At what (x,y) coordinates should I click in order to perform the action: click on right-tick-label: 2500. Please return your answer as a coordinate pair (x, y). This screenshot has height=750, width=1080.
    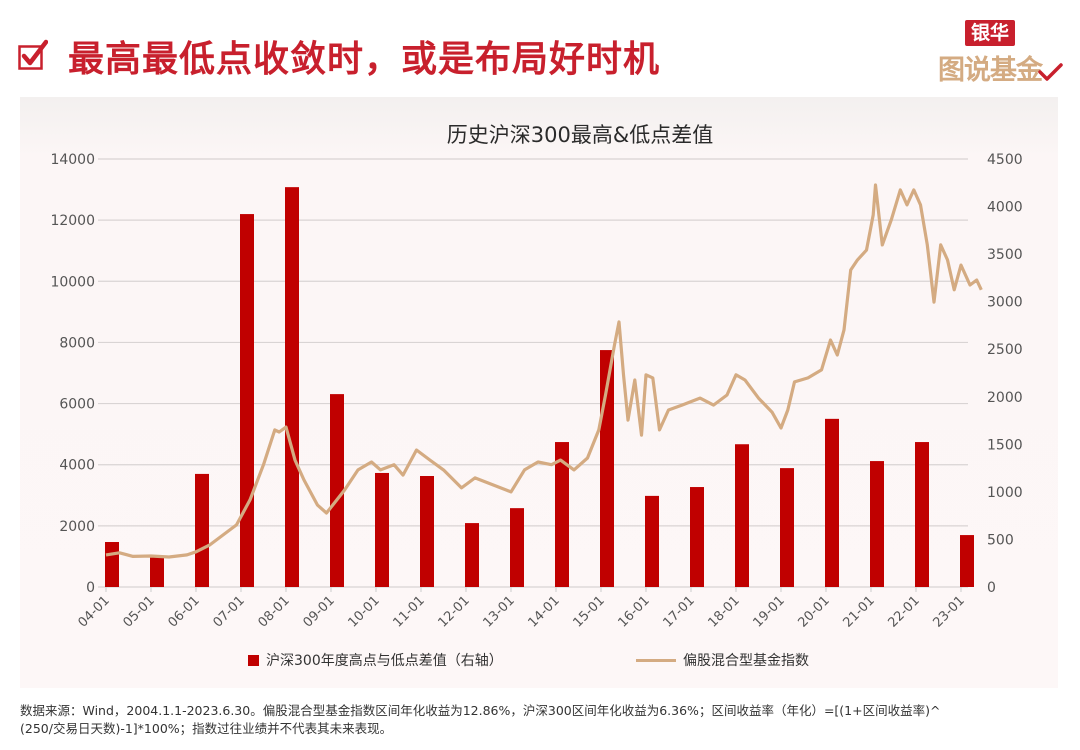
    Looking at the image, I should click on (1005, 350).